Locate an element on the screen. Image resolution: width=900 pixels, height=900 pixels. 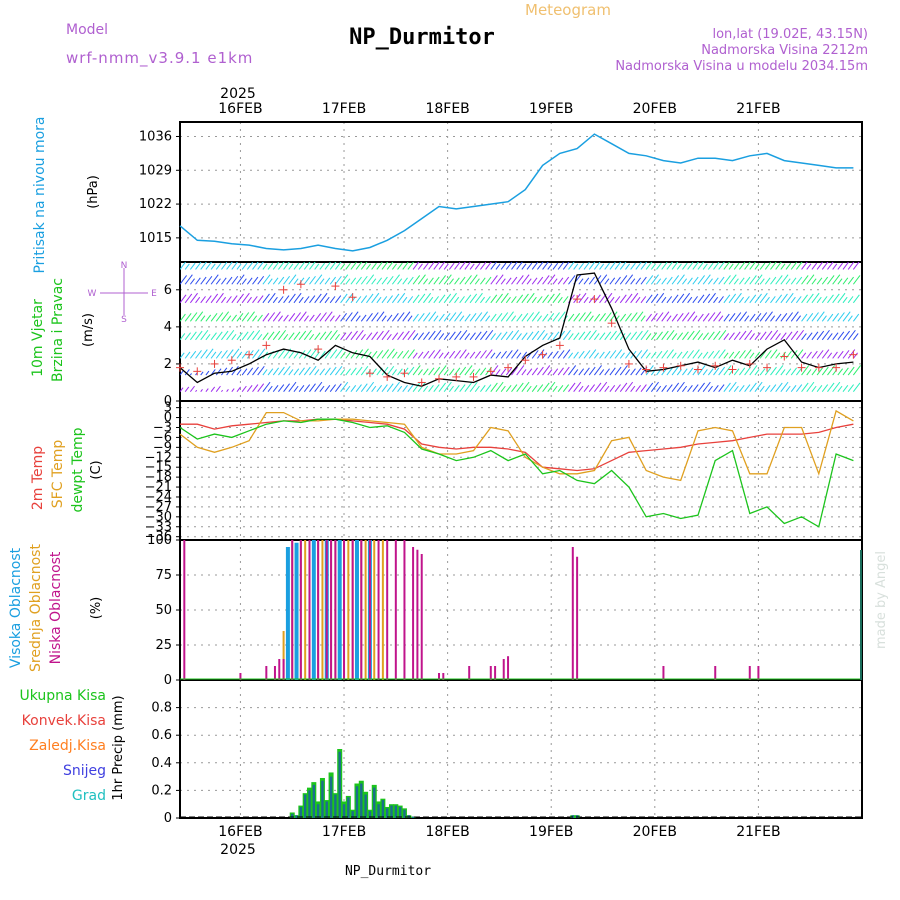
model-name: wrf-nmm_v3.9.1 e1km is located at coordinates (159, 58).